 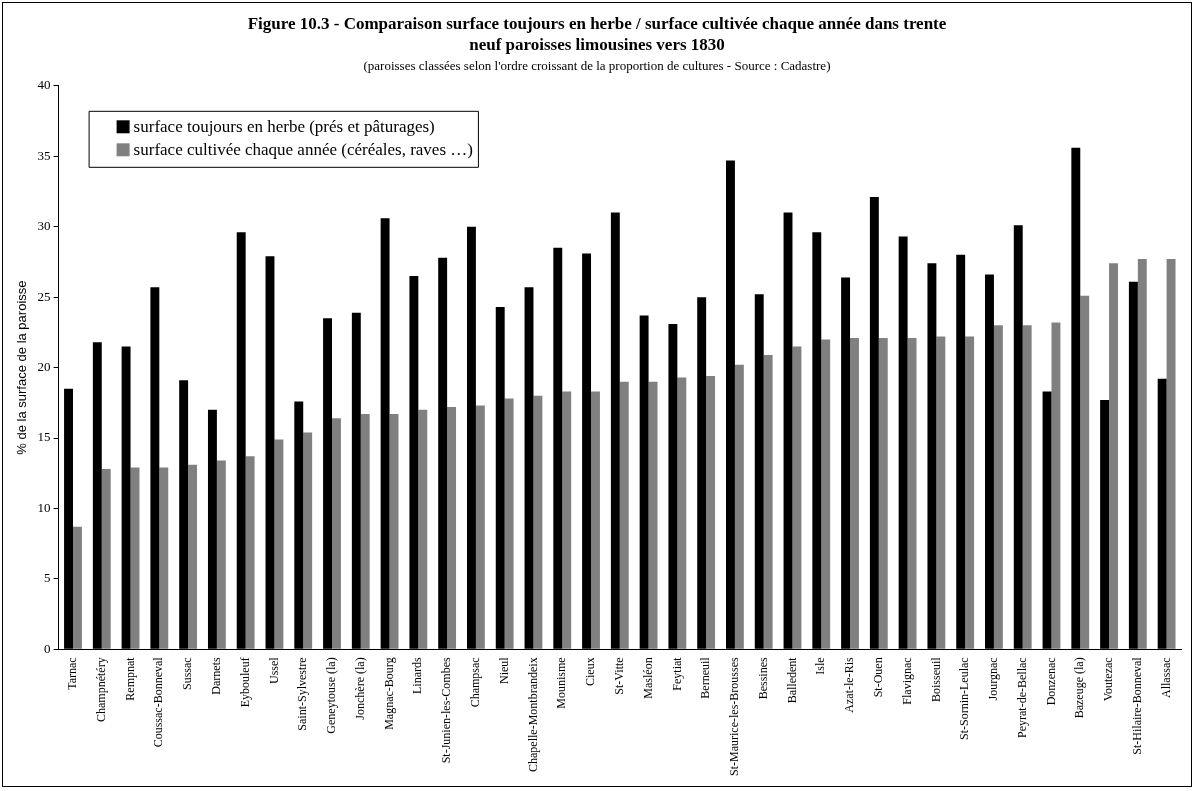 I want to click on x-tick-label: Azat-le-Ris, so click(x=849, y=685).